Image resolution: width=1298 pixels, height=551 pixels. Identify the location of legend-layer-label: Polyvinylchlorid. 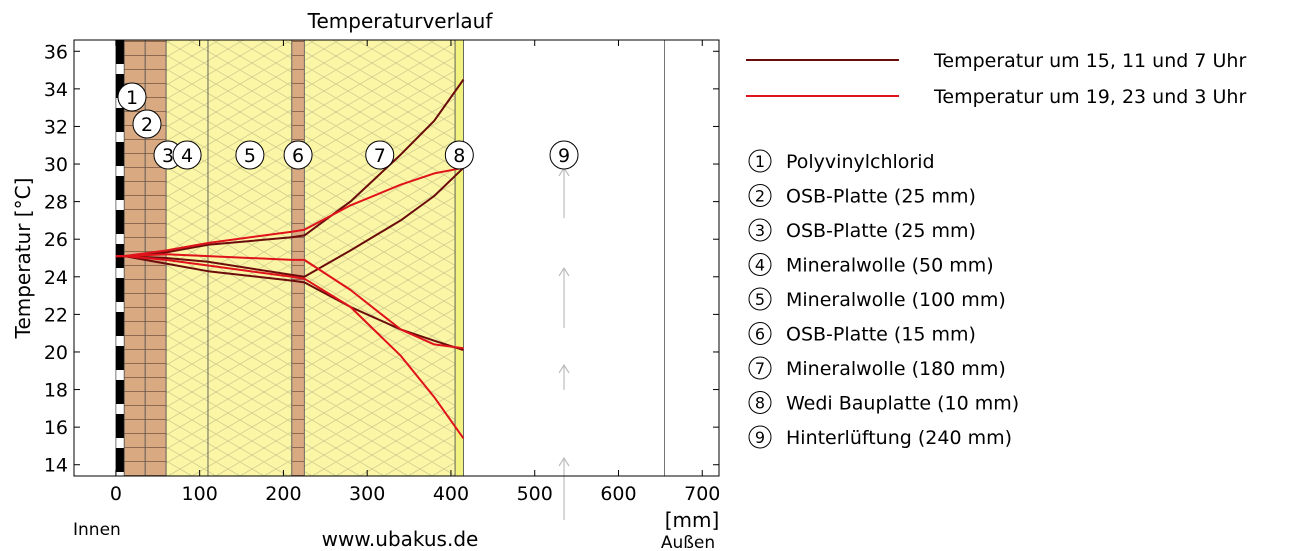
(860, 162).